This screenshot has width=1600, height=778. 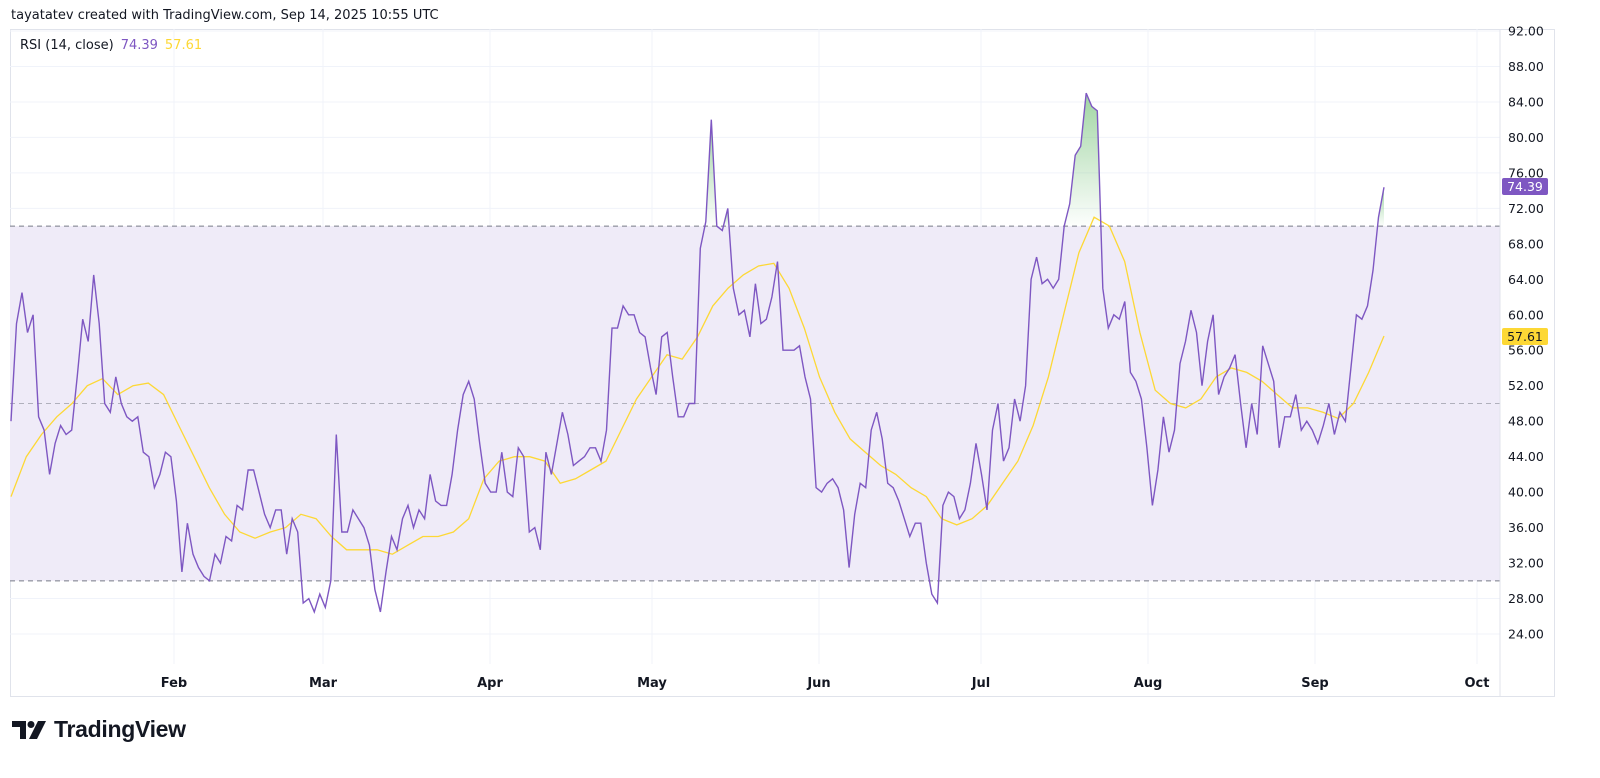 I want to click on time-axis: Feb Mar Apr May Jun Jul Aug Sep Oct, so click(x=825, y=683).